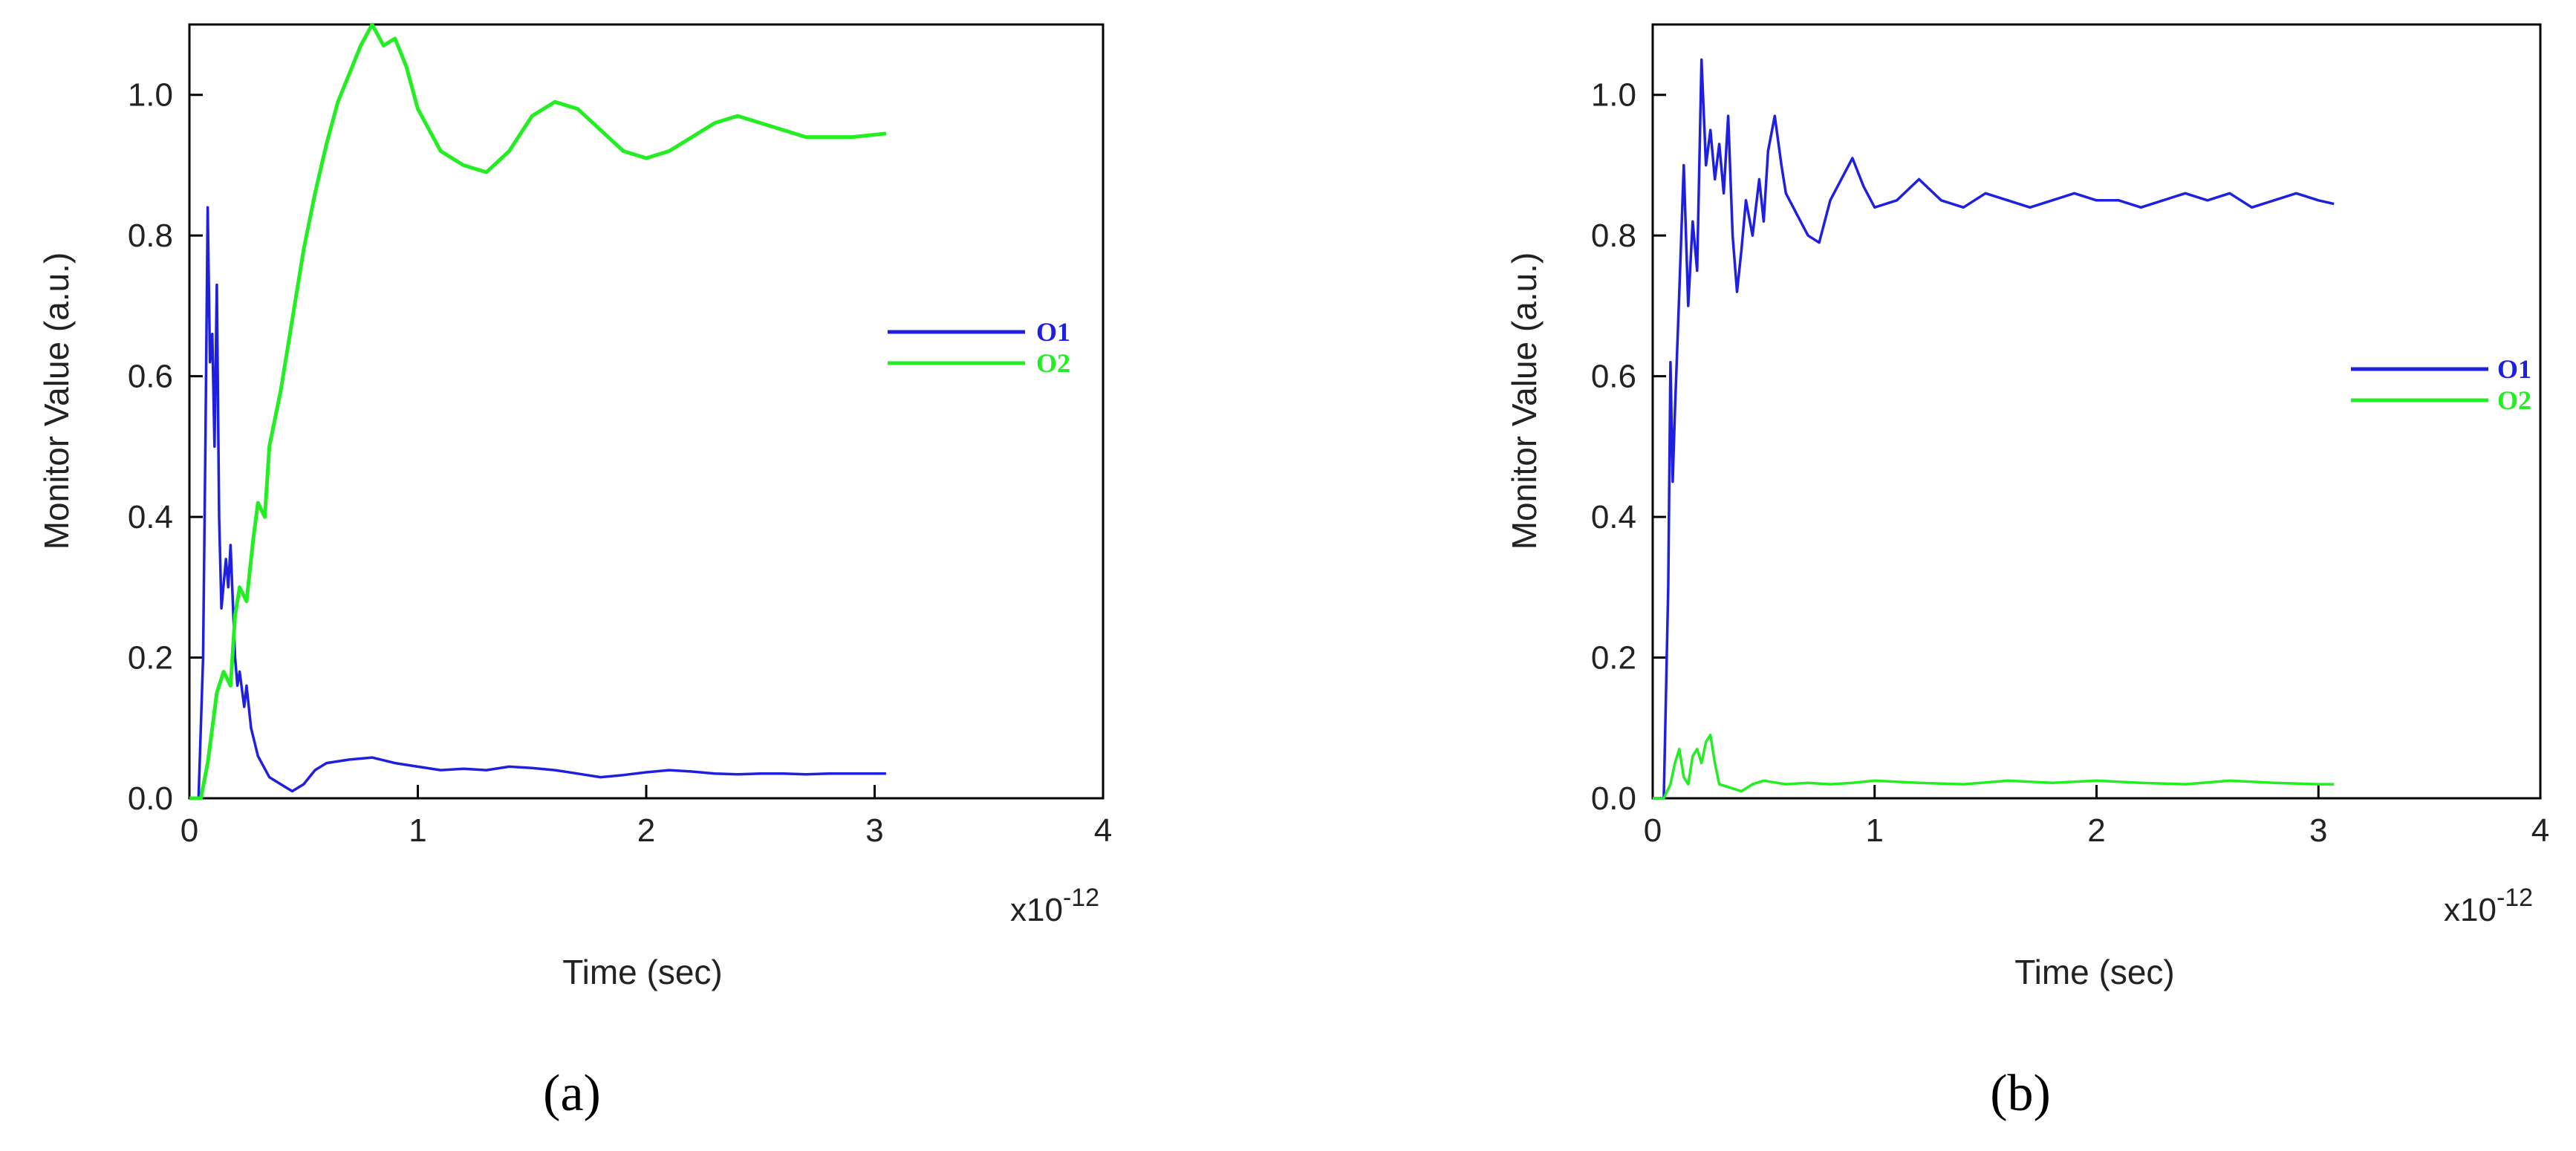 Image resolution: width=2576 pixels, height=1151 pixels. I want to click on y-tick-label-b-2: 0.4, so click(1613, 517).